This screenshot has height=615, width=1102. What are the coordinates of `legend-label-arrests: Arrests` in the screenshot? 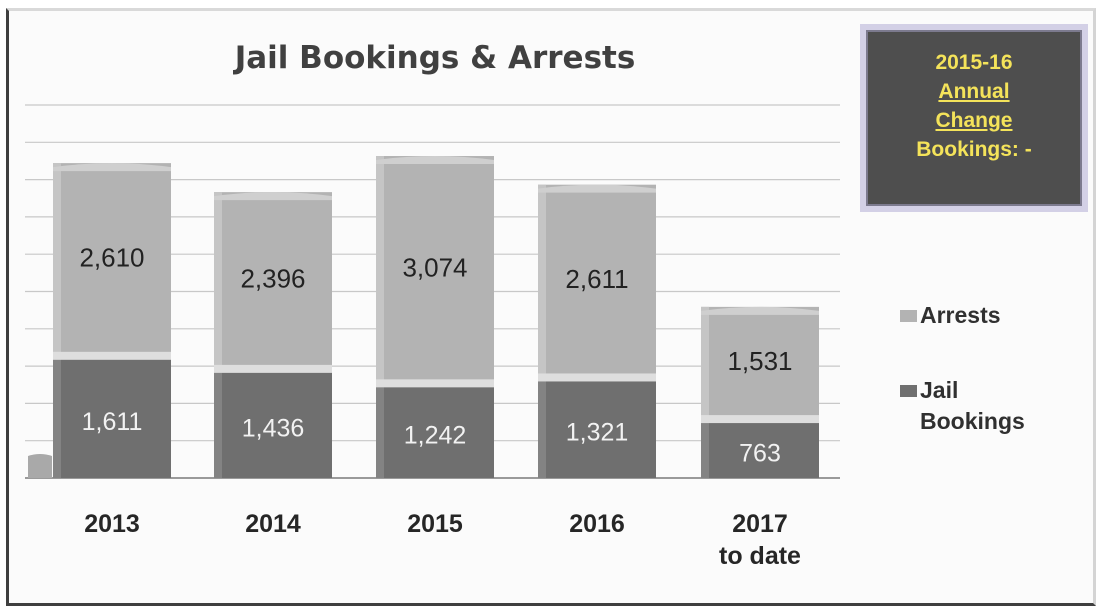 It's located at (960, 315).